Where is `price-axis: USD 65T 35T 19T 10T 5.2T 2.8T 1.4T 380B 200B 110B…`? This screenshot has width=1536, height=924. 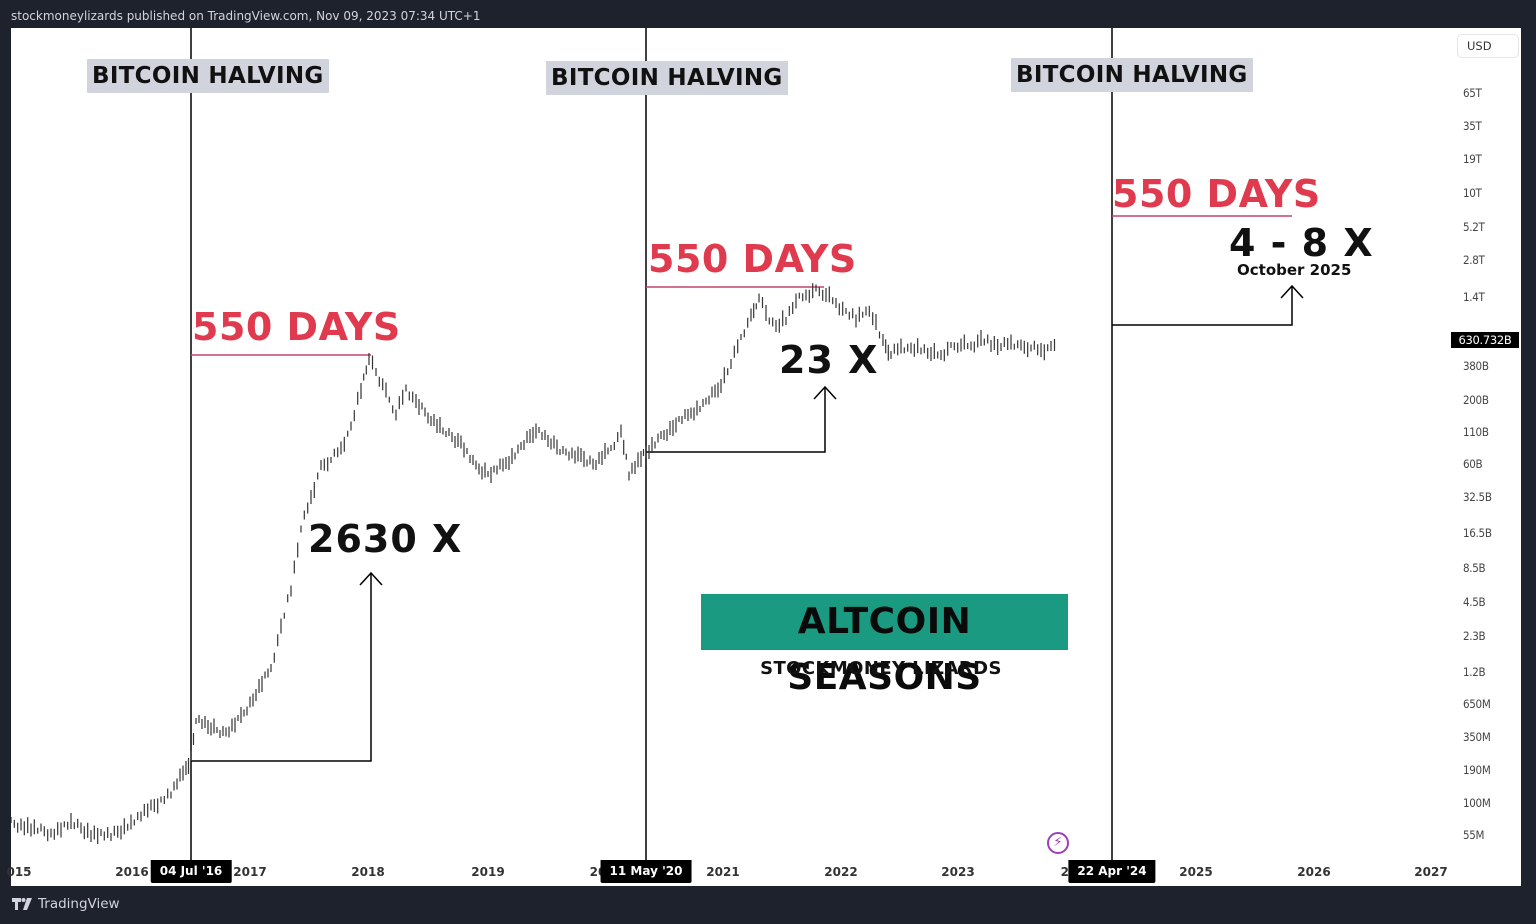 price-axis: USD 65T 35T 19T 10T 5.2T 2.8T 1.4T 380B 200B 110B… is located at coordinates (1486, 457).